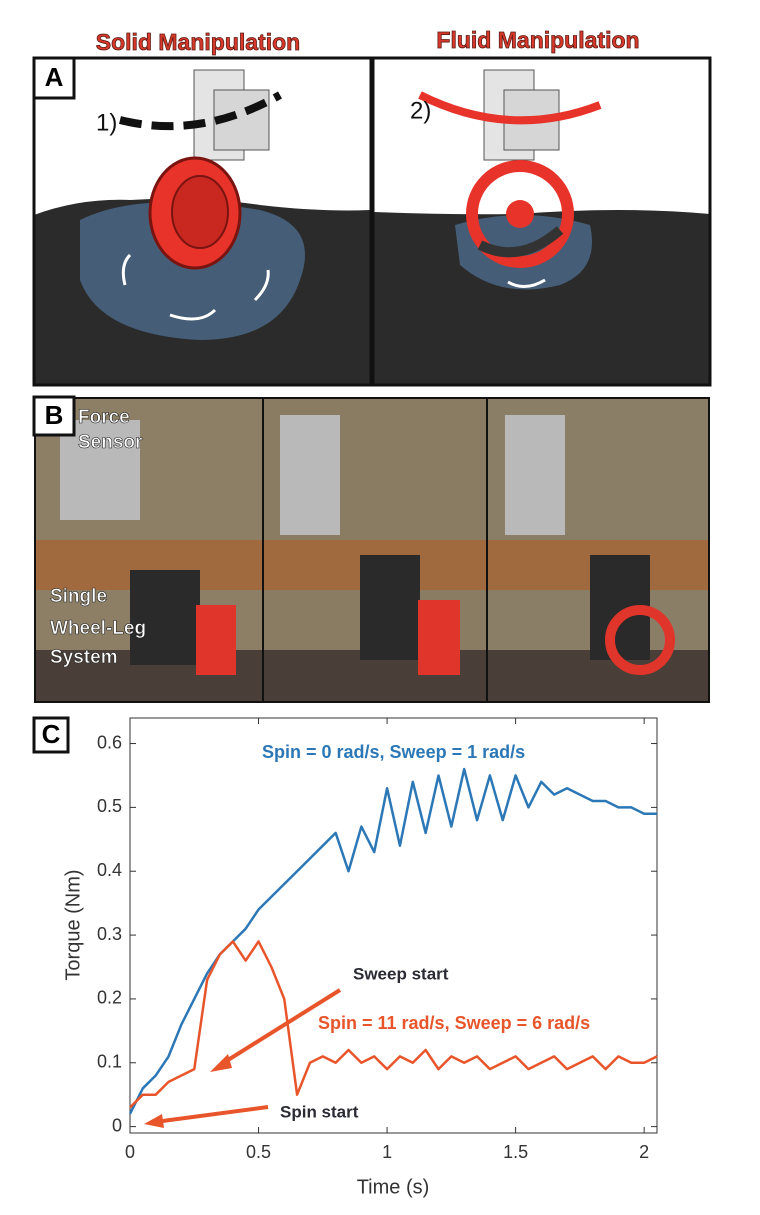 The width and height of the screenshot is (760, 1215). What do you see at coordinates (109, 806) in the screenshot?
I see `y-tick-label: 0.5` at bounding box center [109, 806].